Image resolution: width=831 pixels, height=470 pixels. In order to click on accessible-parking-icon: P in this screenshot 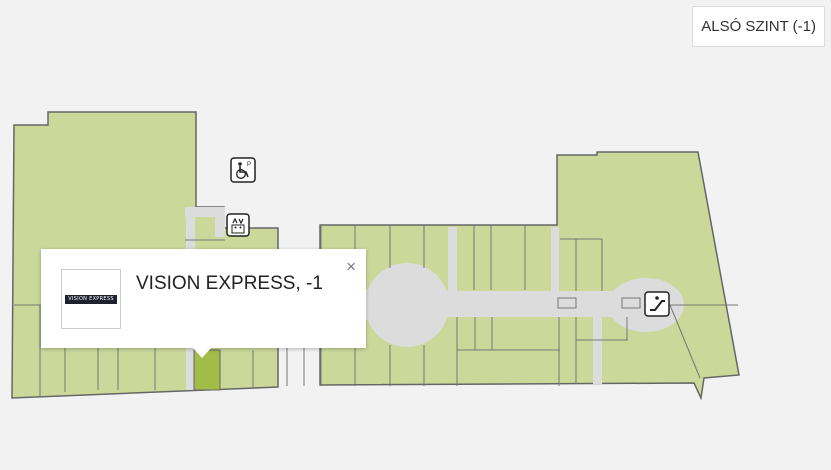, I will do `click(243, 170)`.